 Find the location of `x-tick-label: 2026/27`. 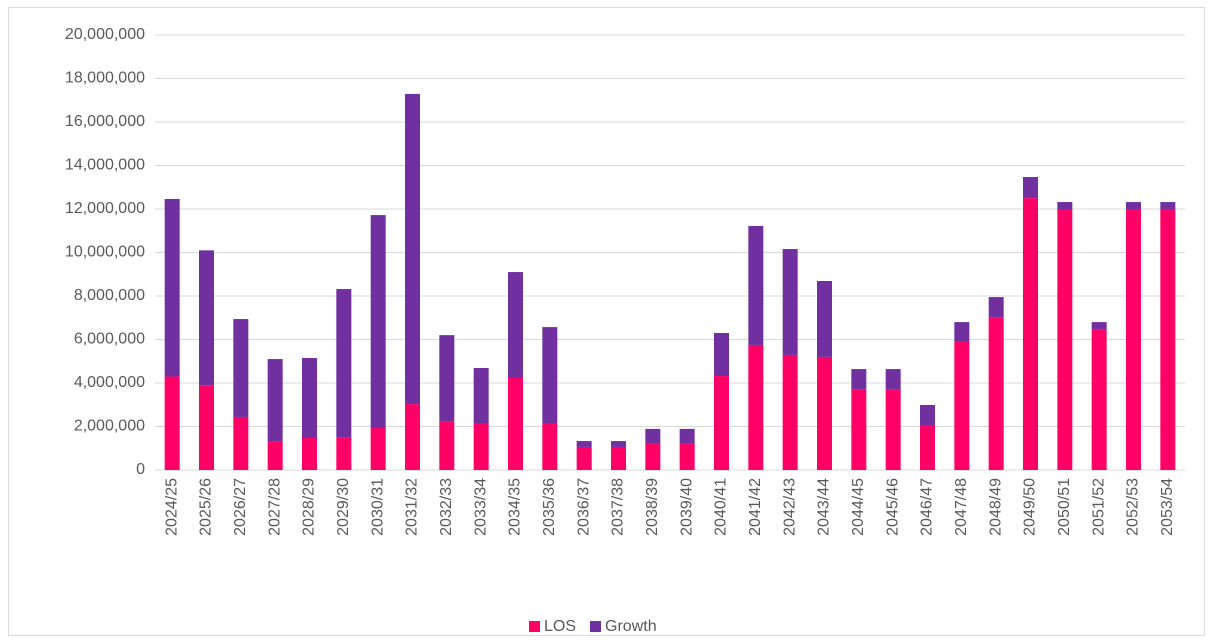

x-tick-label: 2026/27 is located at coordinates (240, 507).